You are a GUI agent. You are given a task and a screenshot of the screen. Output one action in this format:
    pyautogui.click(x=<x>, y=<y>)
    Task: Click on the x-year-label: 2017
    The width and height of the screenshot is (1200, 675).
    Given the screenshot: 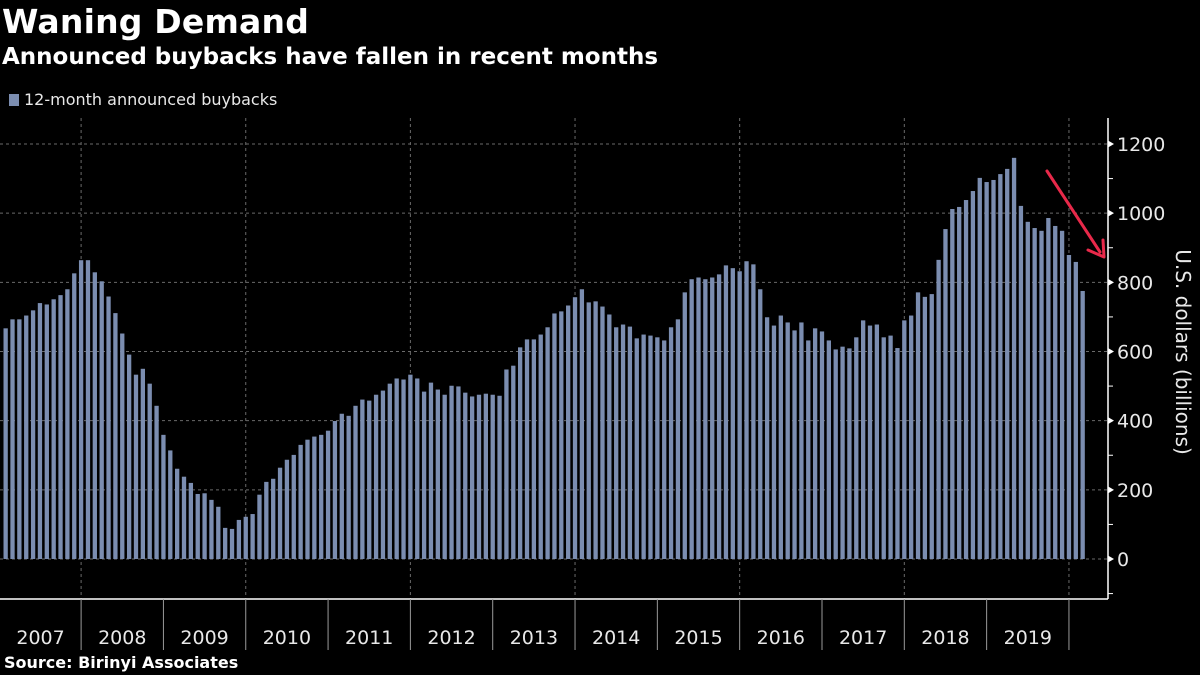 What is the action you would take?
    pyautogui.click(x=863, y=638)
    